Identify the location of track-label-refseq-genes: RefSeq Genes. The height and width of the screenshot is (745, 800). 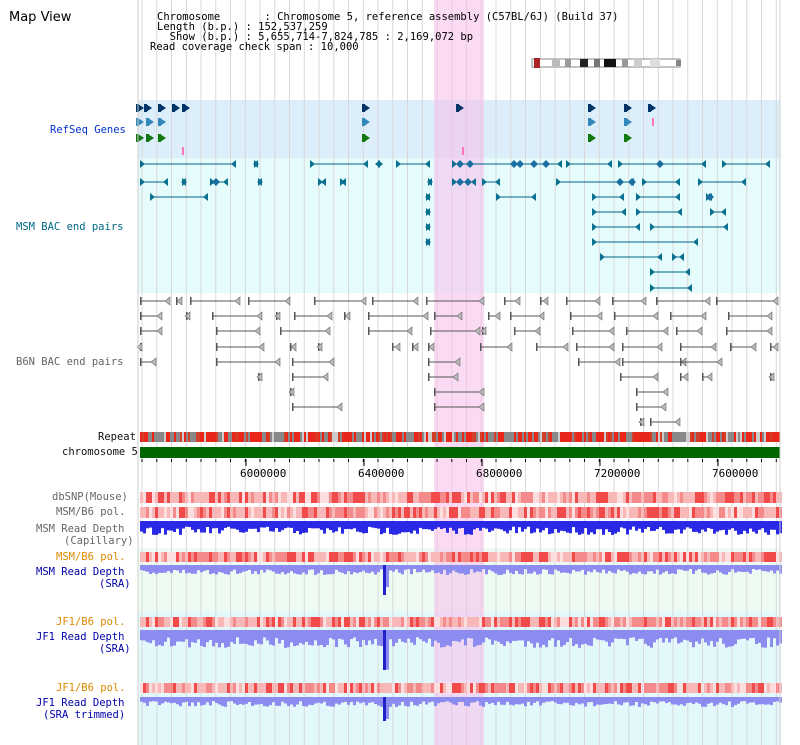
(88, 130).